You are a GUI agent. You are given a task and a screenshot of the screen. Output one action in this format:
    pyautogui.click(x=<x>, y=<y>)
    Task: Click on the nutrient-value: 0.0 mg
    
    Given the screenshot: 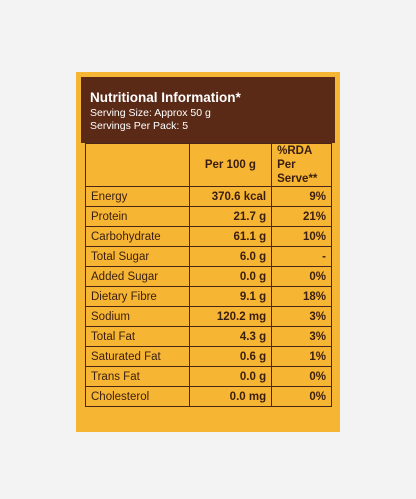 What is the action you would take?
    pyautogui.click(x=230, y=396)
    